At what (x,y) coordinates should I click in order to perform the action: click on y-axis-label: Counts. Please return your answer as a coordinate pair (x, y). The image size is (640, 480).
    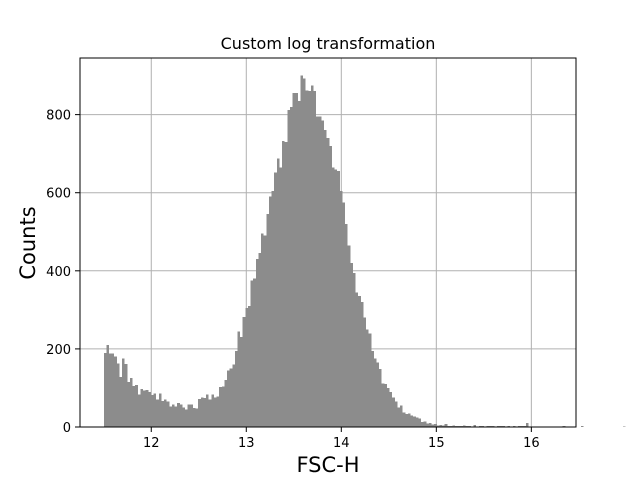
    Looking at the image, I should click on (28, 242).